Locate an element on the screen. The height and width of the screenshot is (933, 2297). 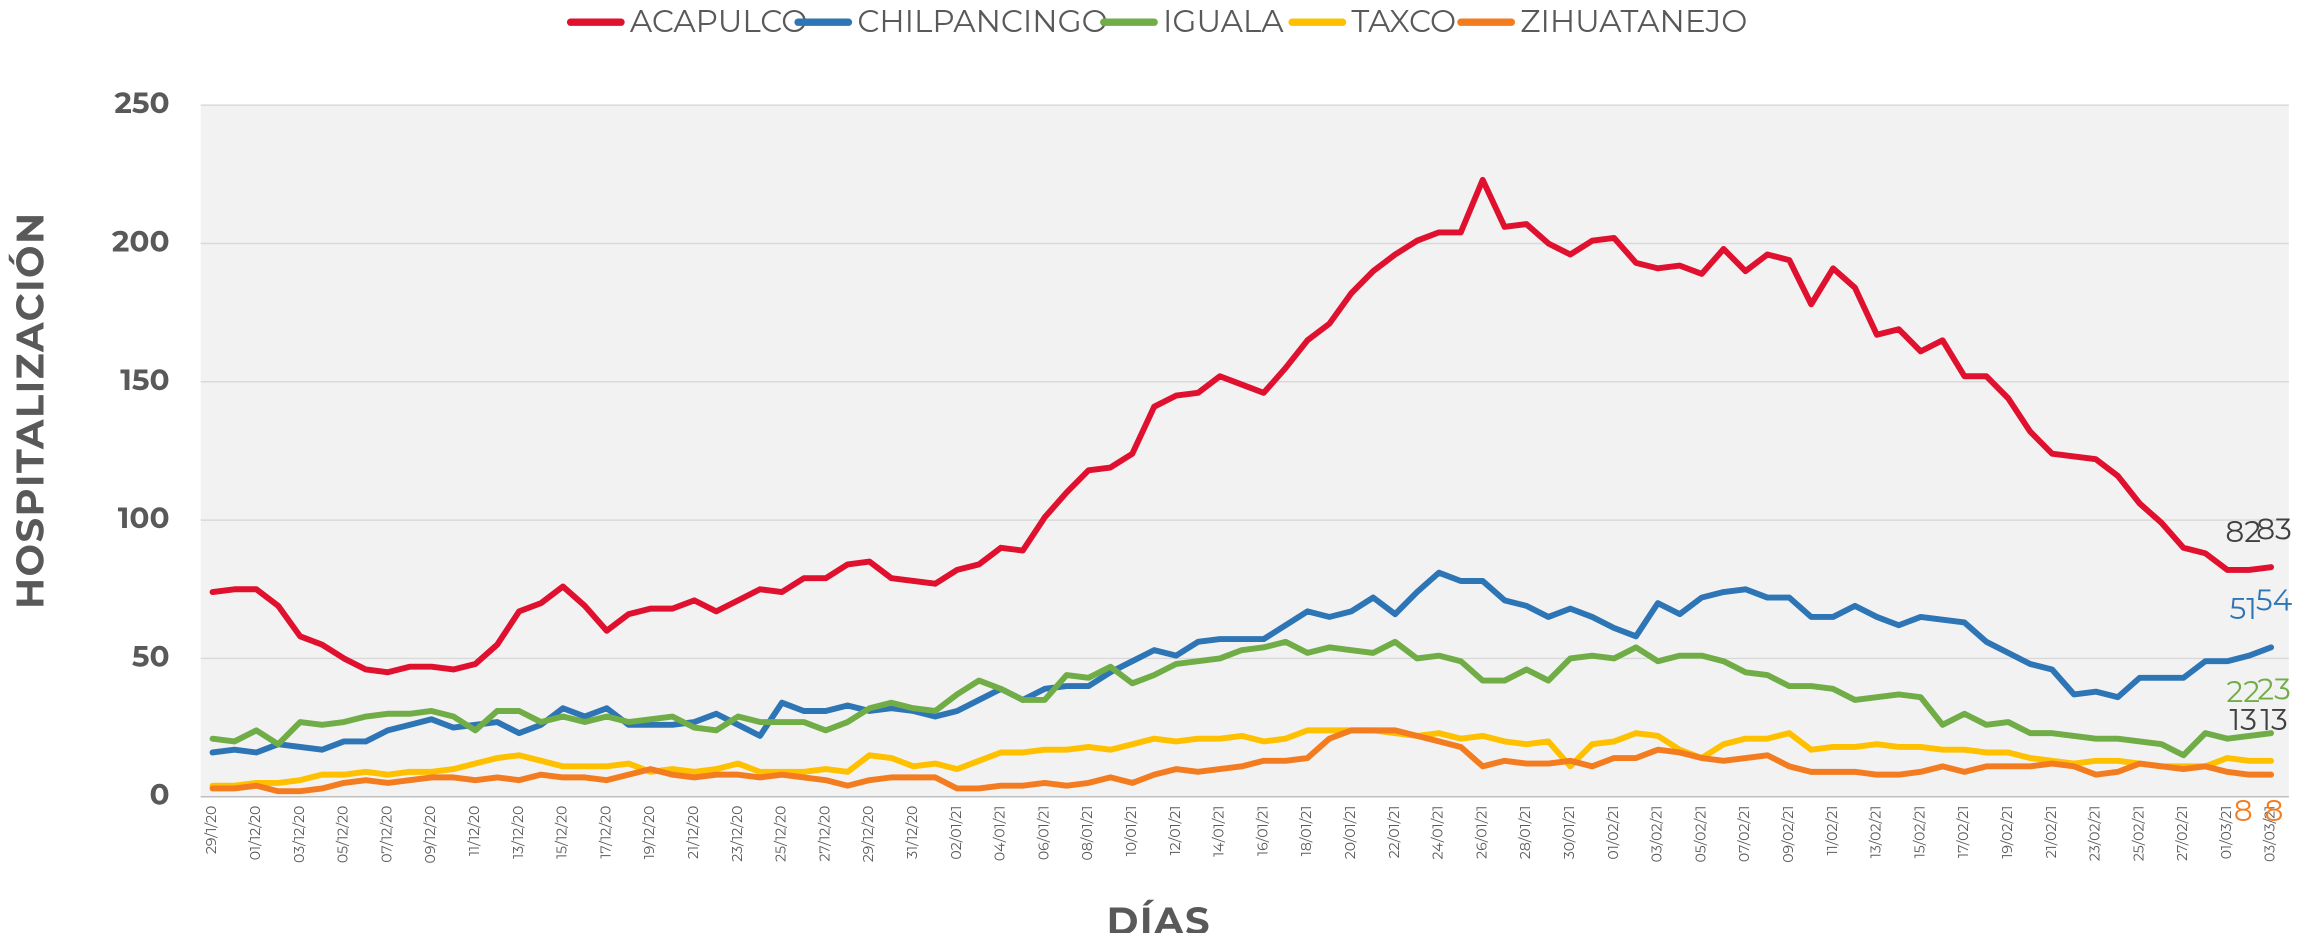
legend-label: IGUALA is located at coordinates (1223, 21).